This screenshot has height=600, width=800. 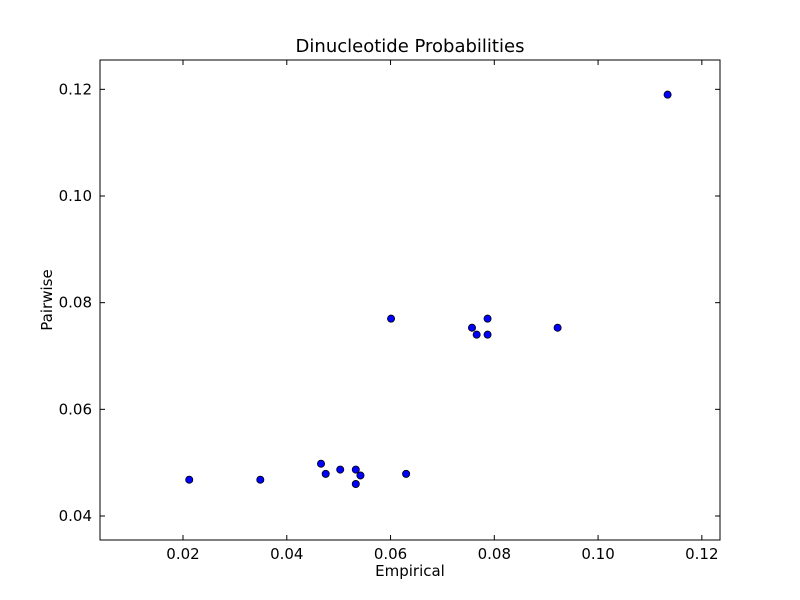 I want to click on y-tick-label: 0.08, so click(x=75, y=303).